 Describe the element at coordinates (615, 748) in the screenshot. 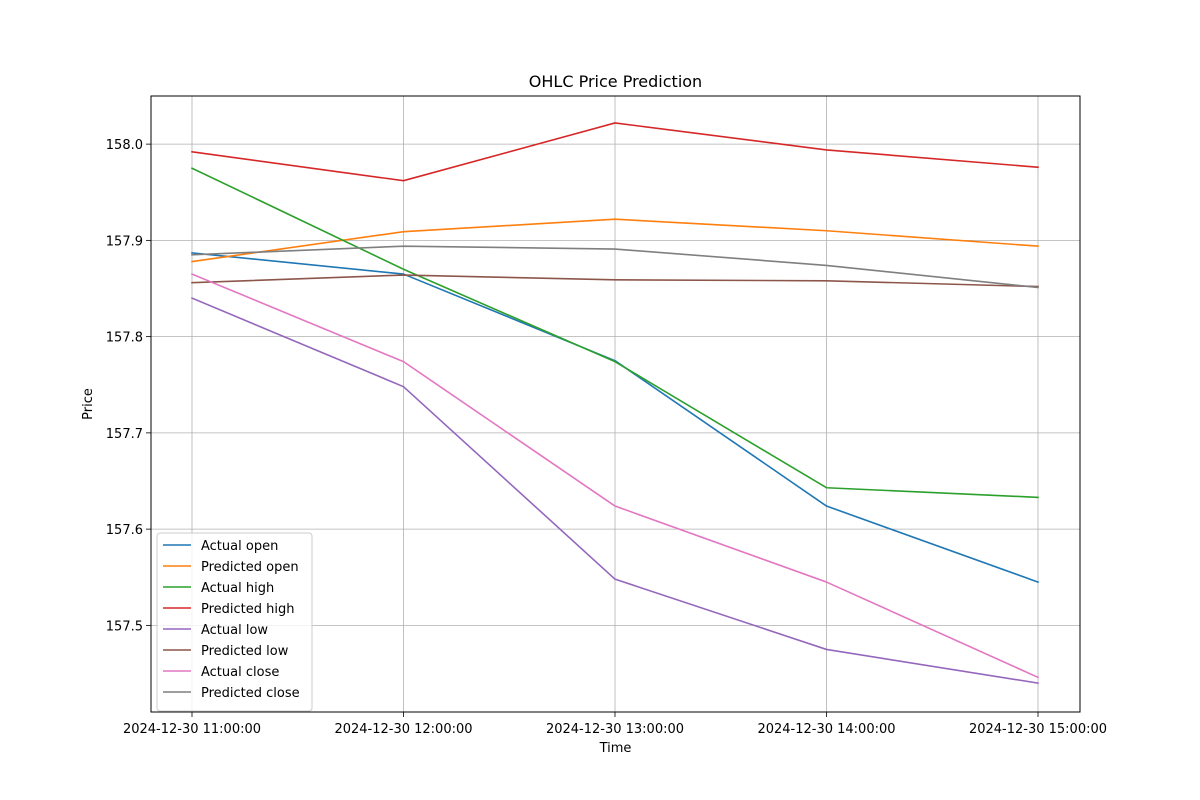

I see `x-axis-label: Time` at that location.